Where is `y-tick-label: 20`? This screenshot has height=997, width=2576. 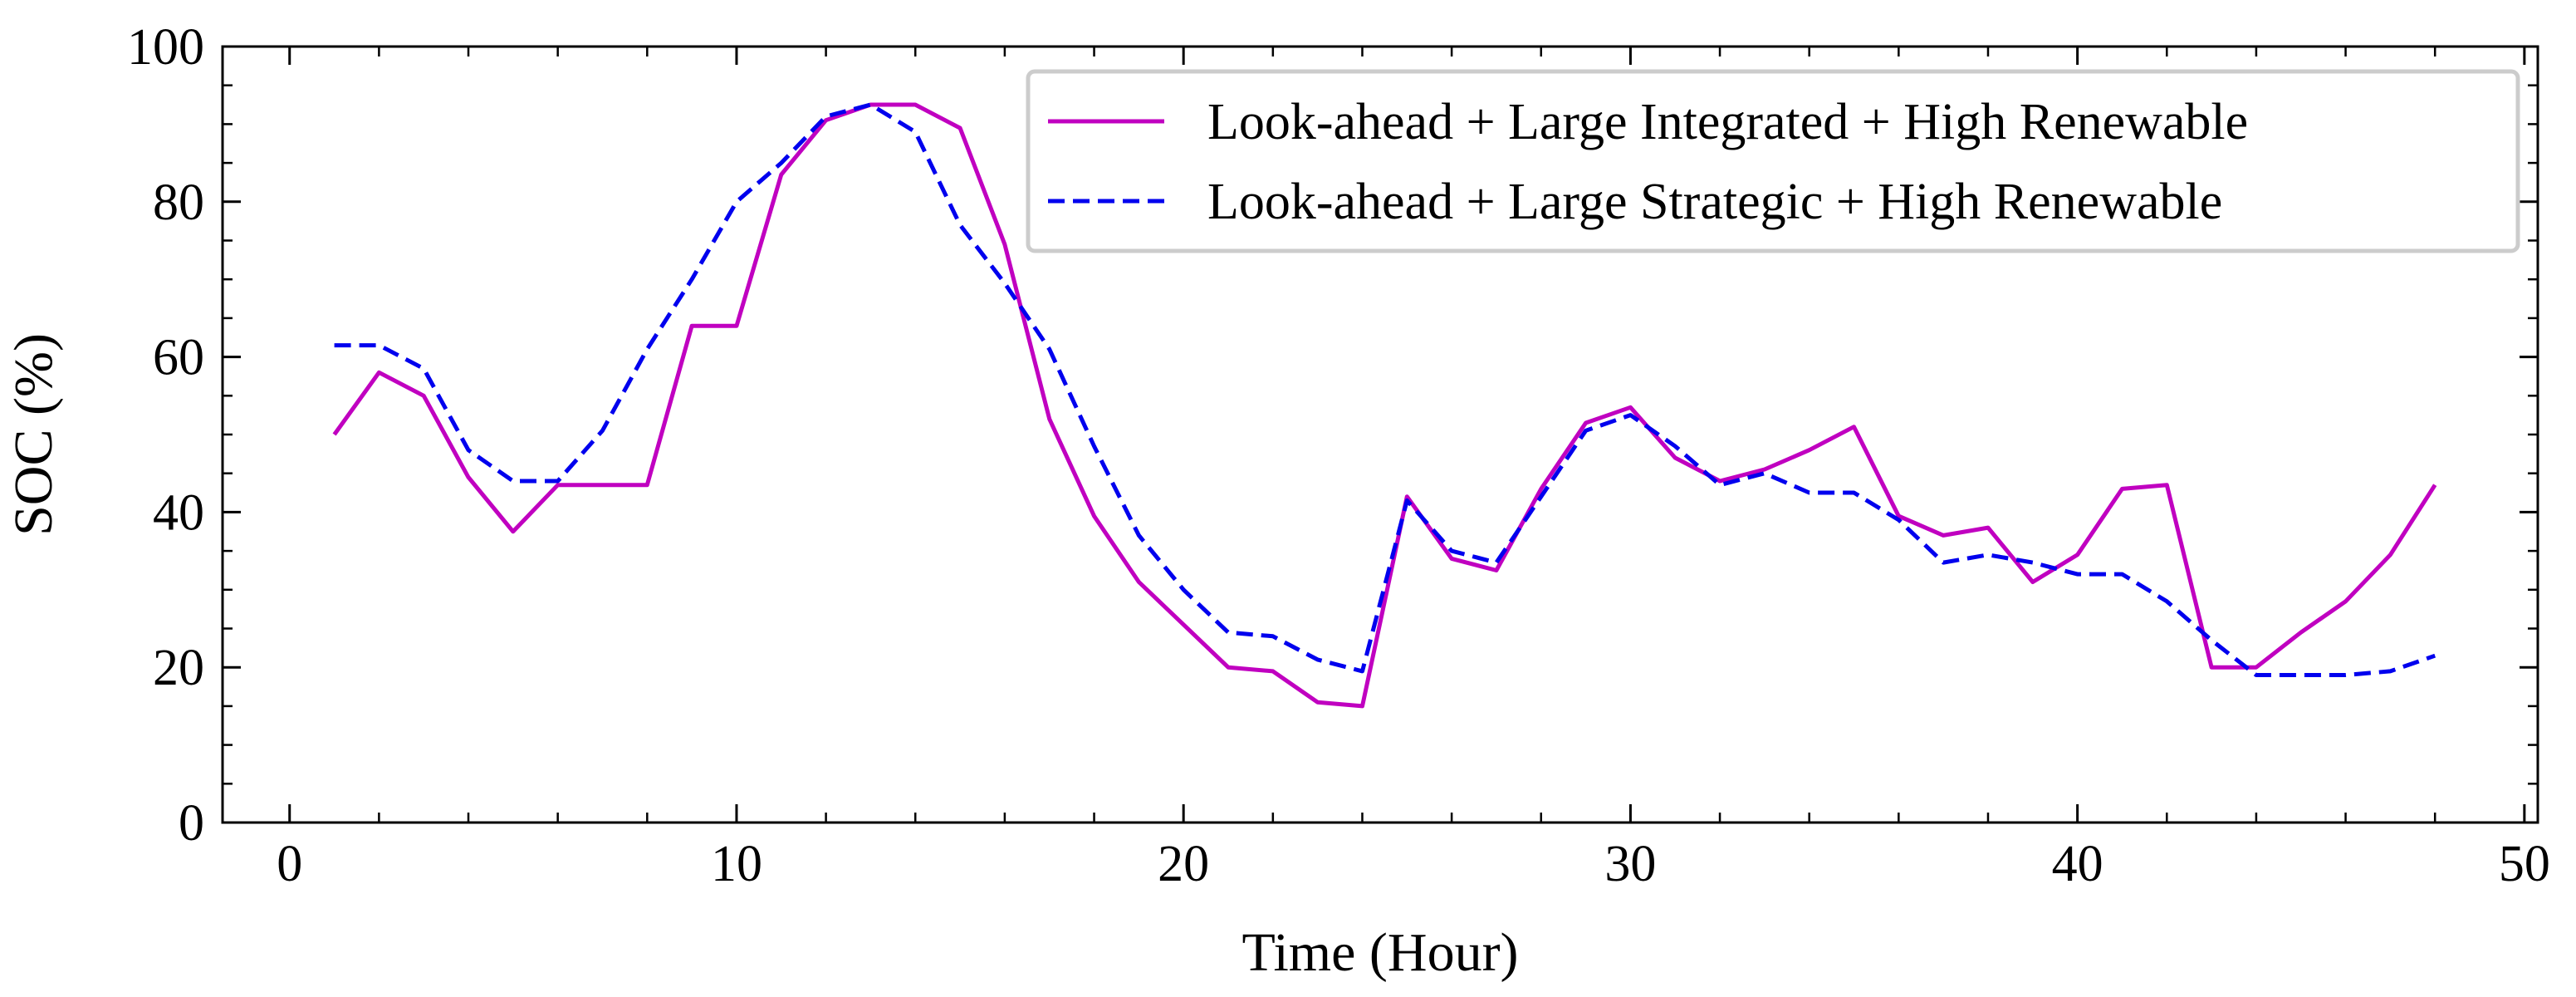 y-tick-label: 20 is located at coordinates (179, 668).